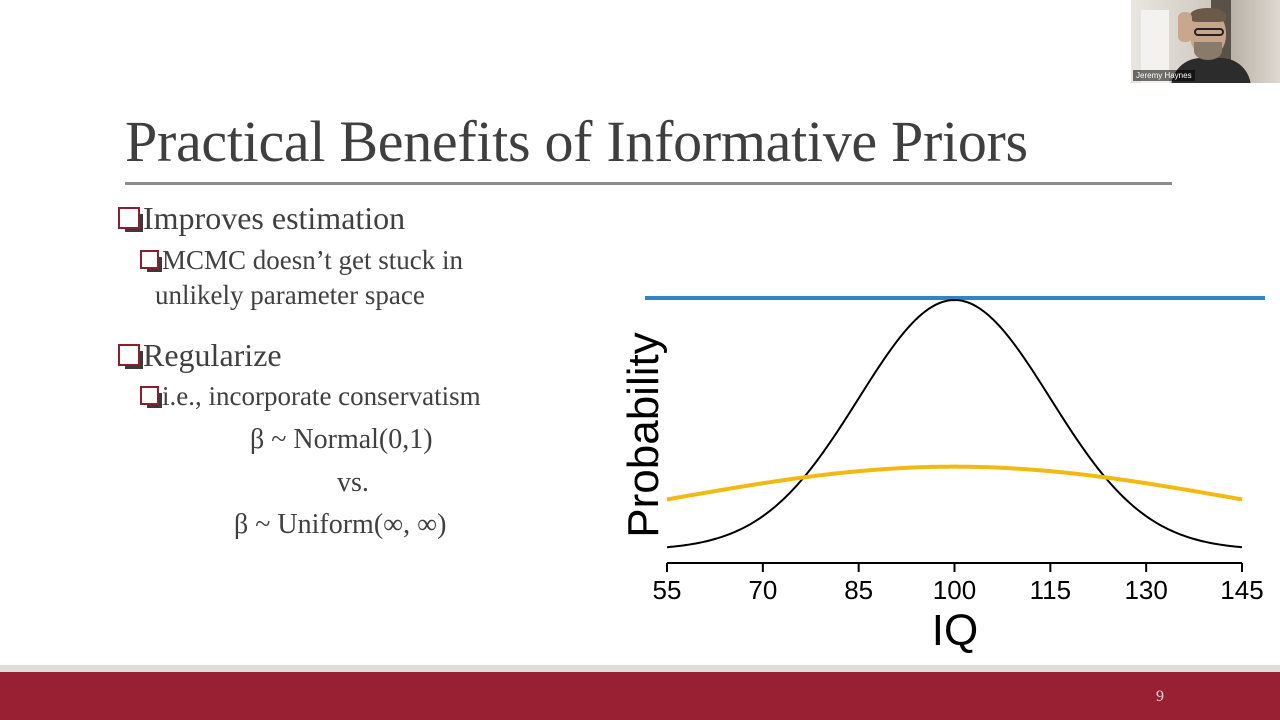 The image size is (1280, 720). Describe the element at coordinates (1185, 27) in the screenshot. I see `presenter-hand` at that location.